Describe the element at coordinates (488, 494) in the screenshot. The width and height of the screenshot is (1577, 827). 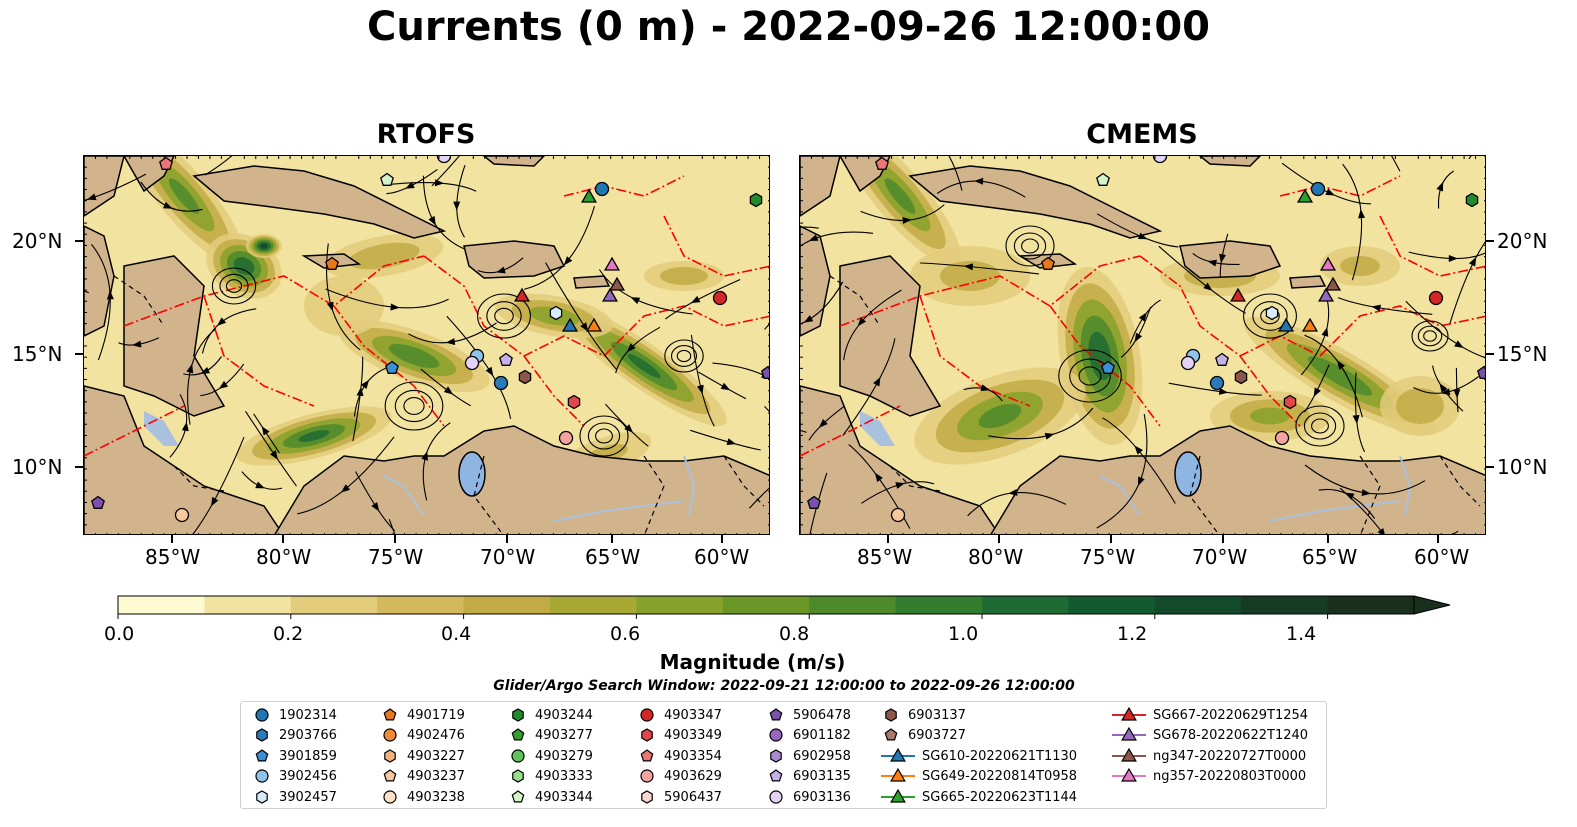
I see `country-border` at that location.